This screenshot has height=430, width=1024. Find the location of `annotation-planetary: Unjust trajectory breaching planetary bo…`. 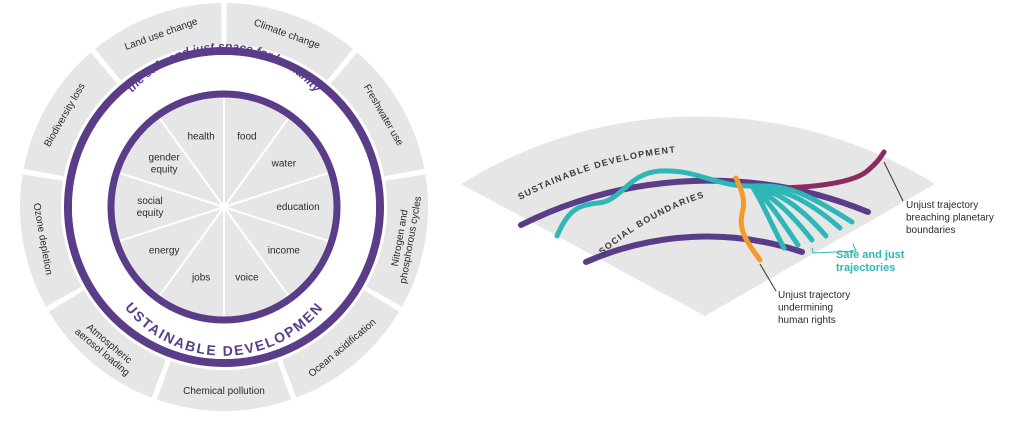

annotation-planetary: Unjust trajectory breaching planetary bo… is located at coordinates (951, 218).